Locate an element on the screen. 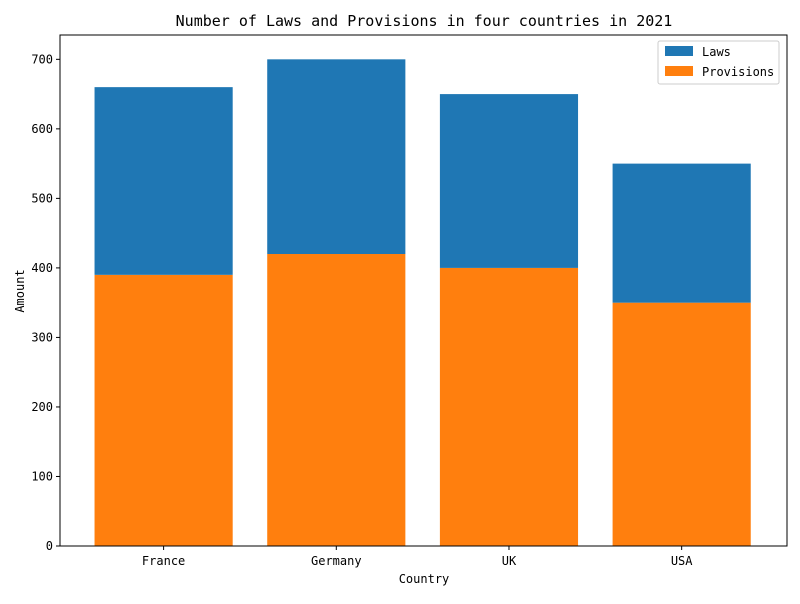 The height and width of the screenshot is (604, 800). bar-provisions-france is located at coordinates (164, 410).